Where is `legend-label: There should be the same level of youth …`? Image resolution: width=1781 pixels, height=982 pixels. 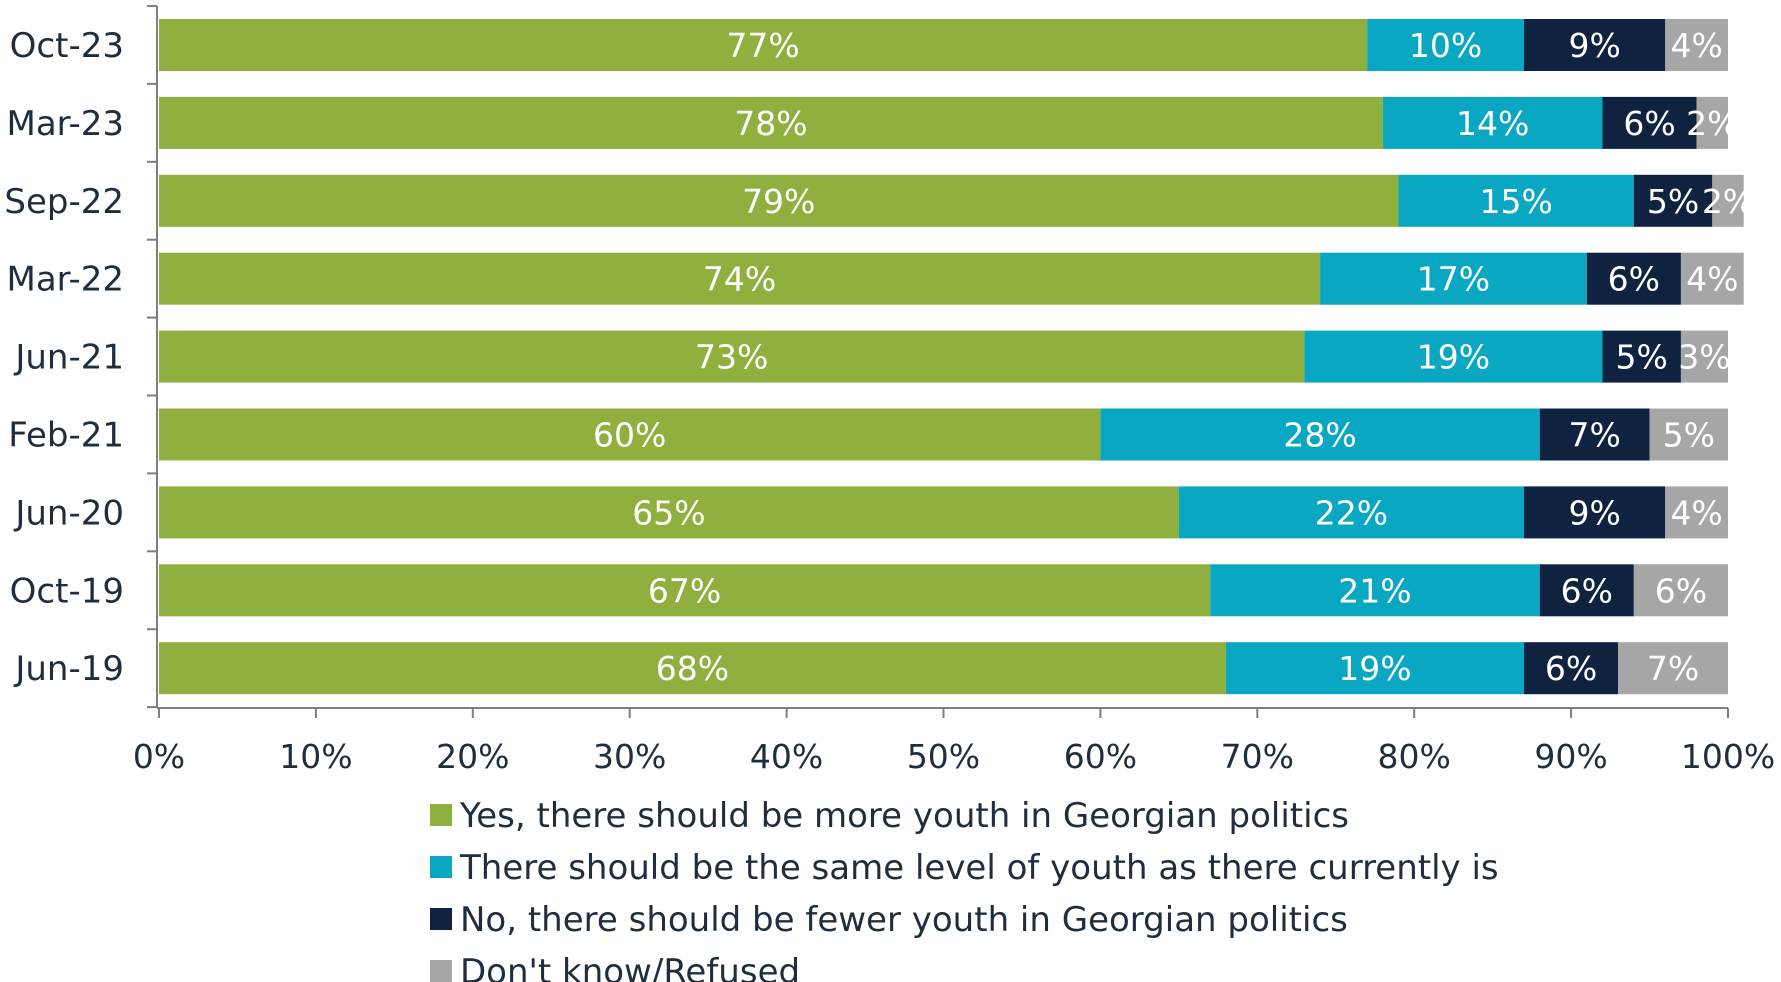
legend-label: There should be the same level of youth … is located at coordinates (979, 868).